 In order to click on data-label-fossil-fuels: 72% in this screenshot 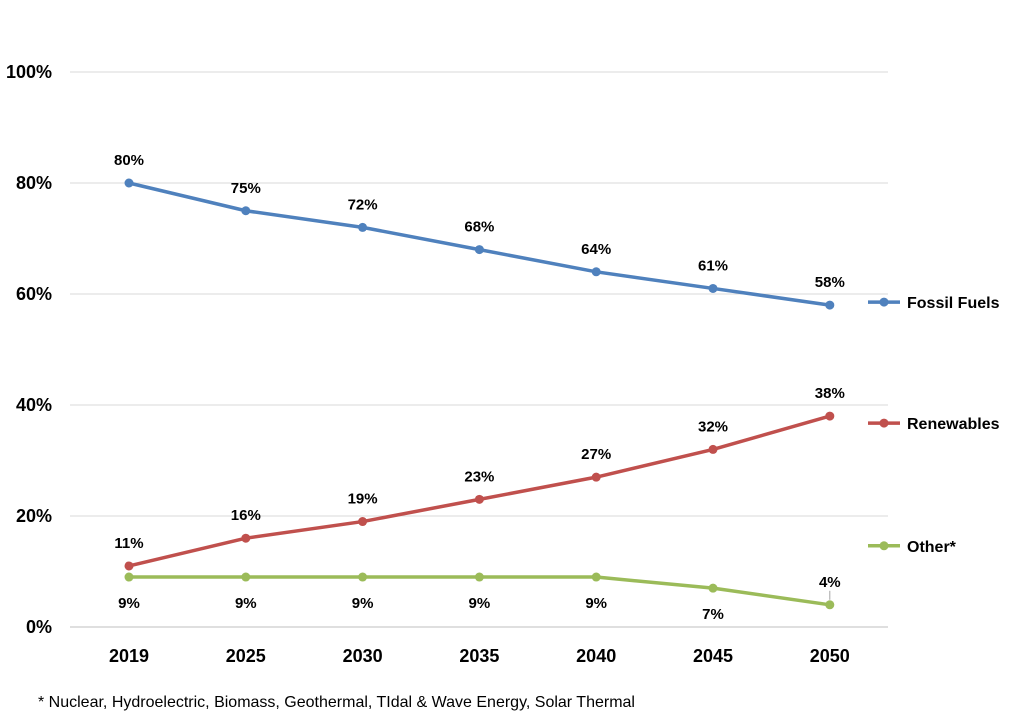, I will do `click(363, 204)`.